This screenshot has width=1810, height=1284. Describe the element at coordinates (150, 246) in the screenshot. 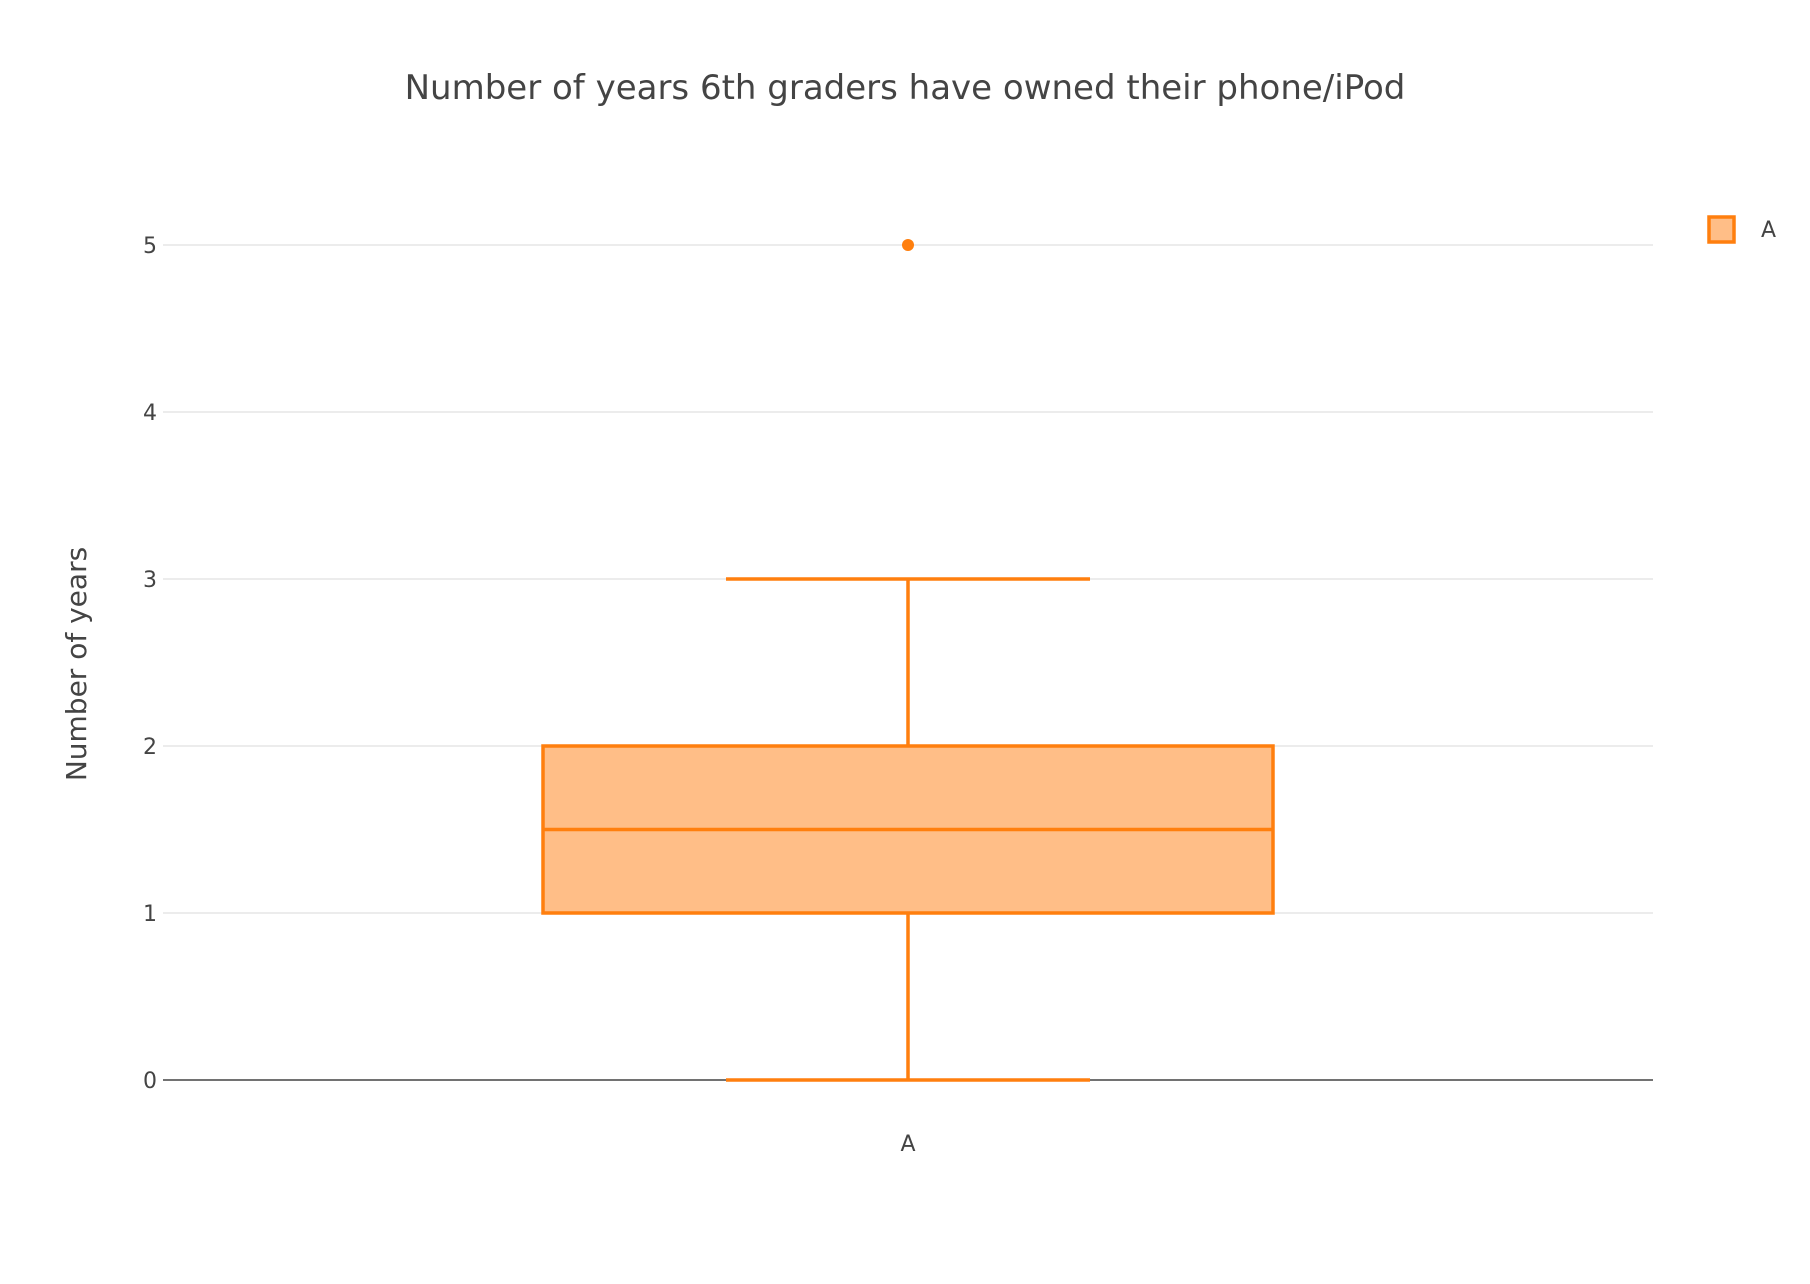

I see `y-tick-label-5: 5` at that location.